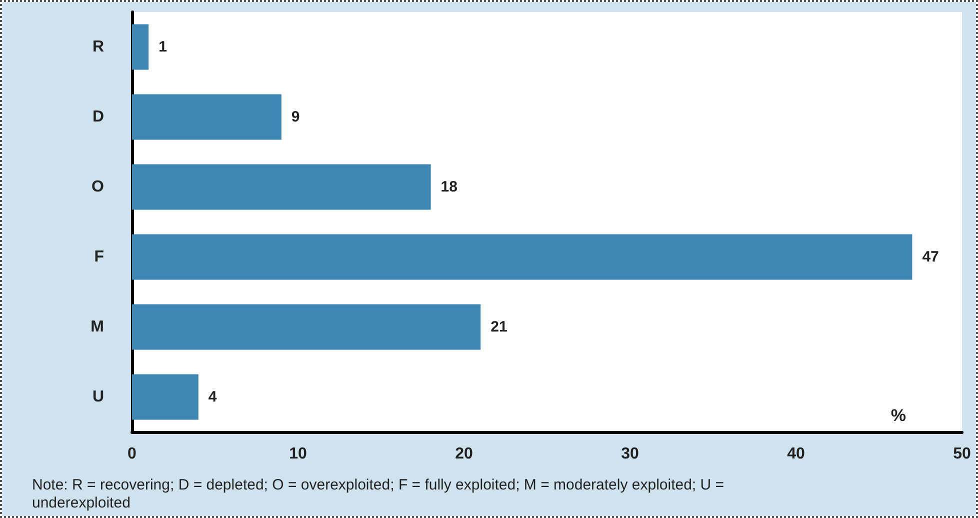  I want to click on y-tick-label: D, so click(98, 117).